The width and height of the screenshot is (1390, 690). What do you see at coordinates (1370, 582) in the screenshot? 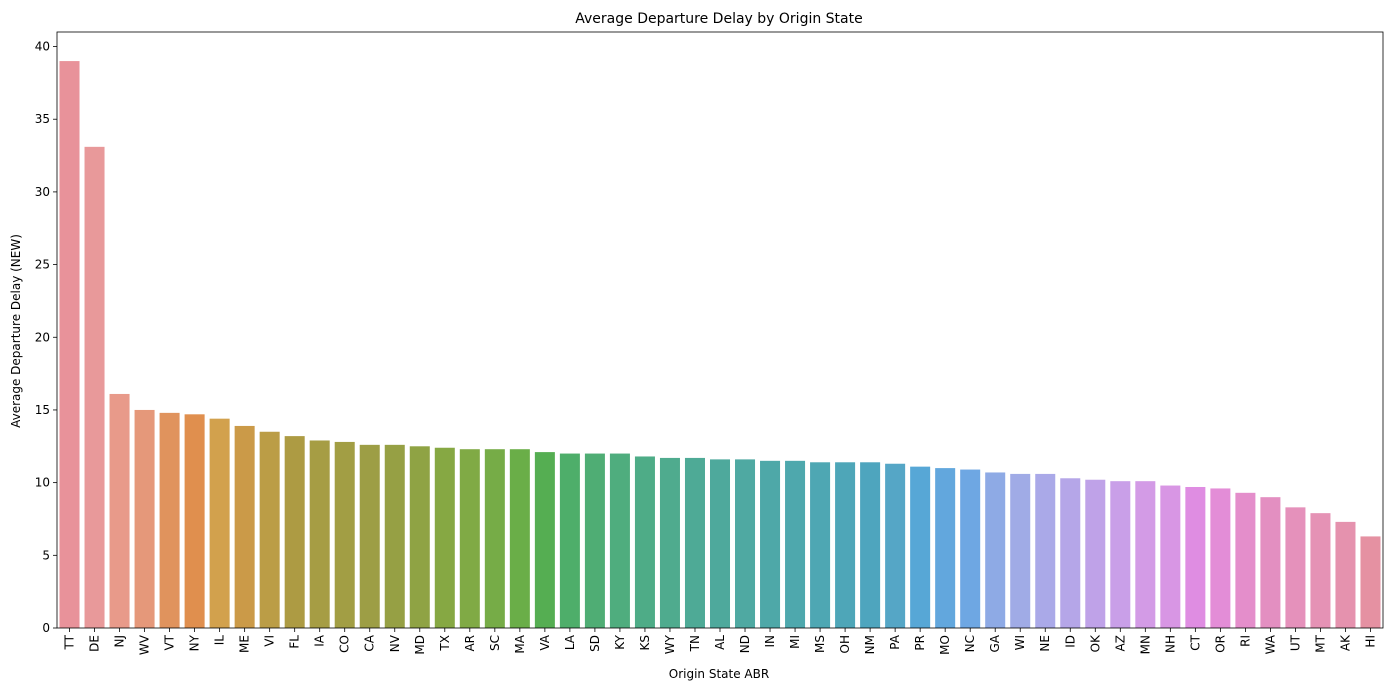
I see `bar-hi` at bounding box center [1370, 582].